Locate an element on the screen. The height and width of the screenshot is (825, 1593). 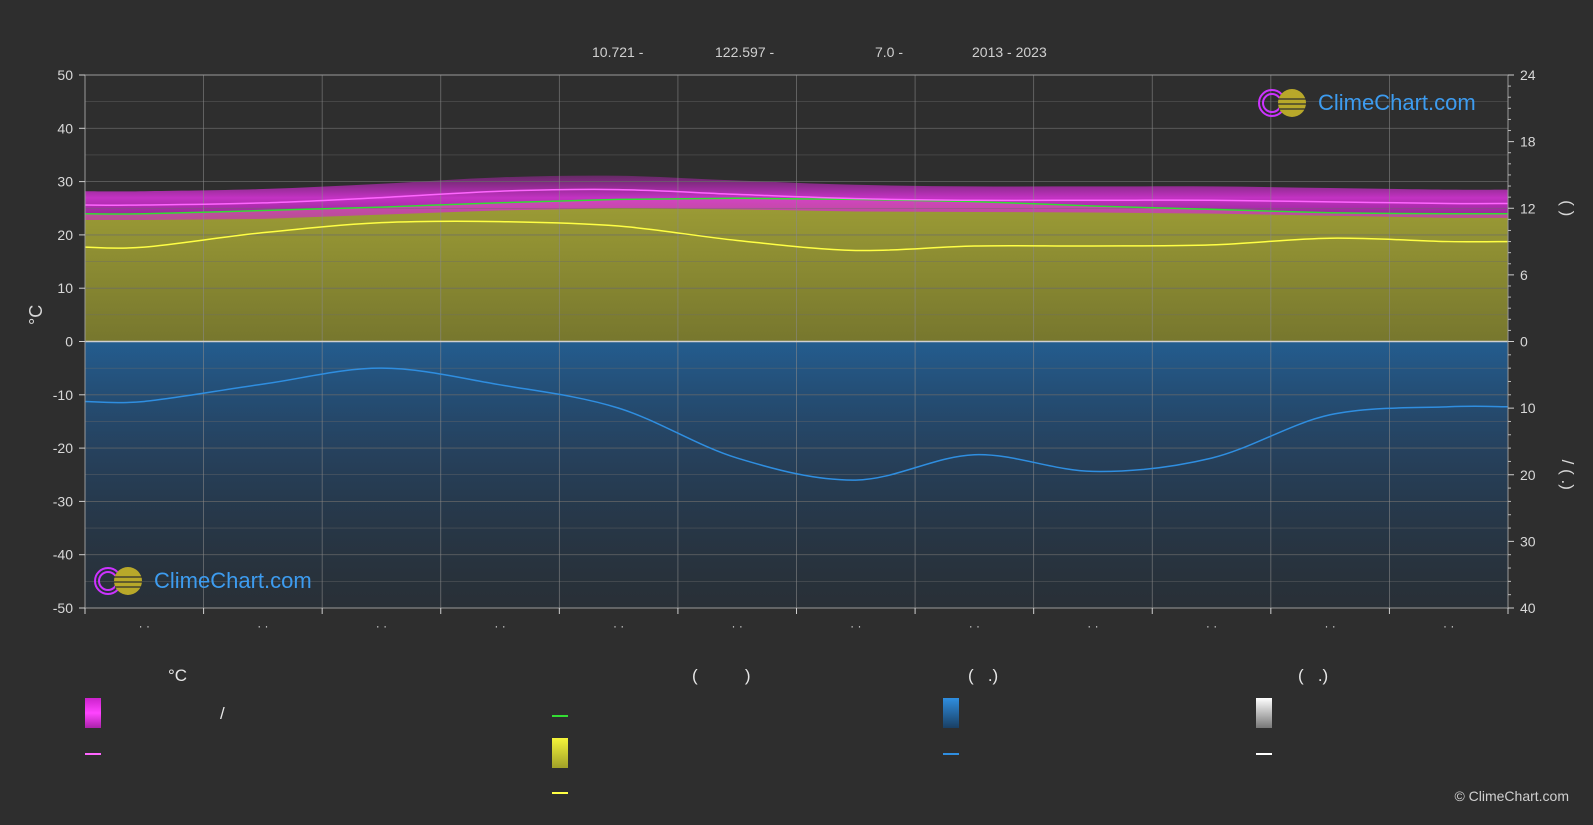
legend-sunshine-swatch is located at coordinates (560, 753).